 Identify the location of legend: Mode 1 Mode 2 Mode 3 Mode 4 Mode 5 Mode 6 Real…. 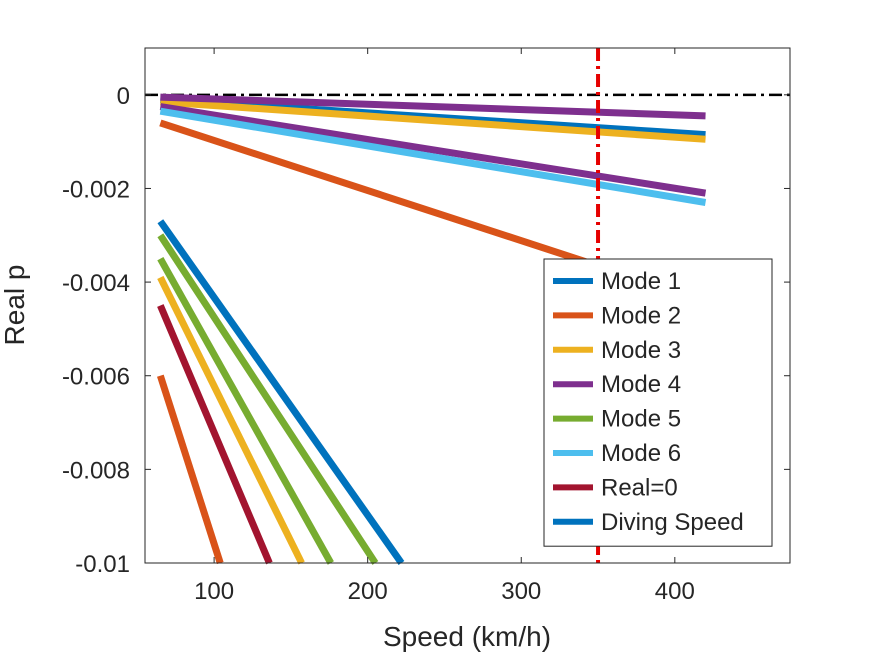
(658, 402).